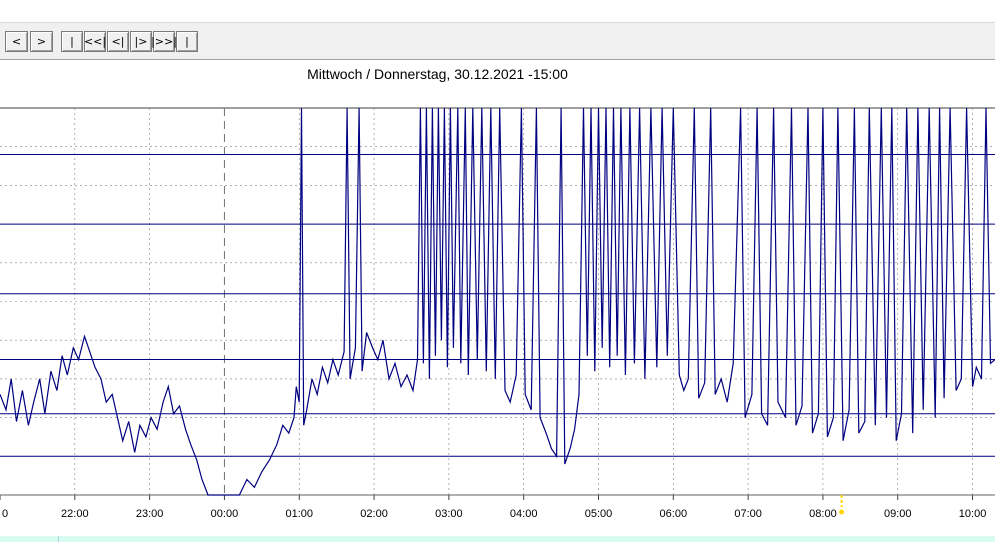 The width and height of the screenshot is (995, 542). I want to click on first-button: |, so click(72, 41).